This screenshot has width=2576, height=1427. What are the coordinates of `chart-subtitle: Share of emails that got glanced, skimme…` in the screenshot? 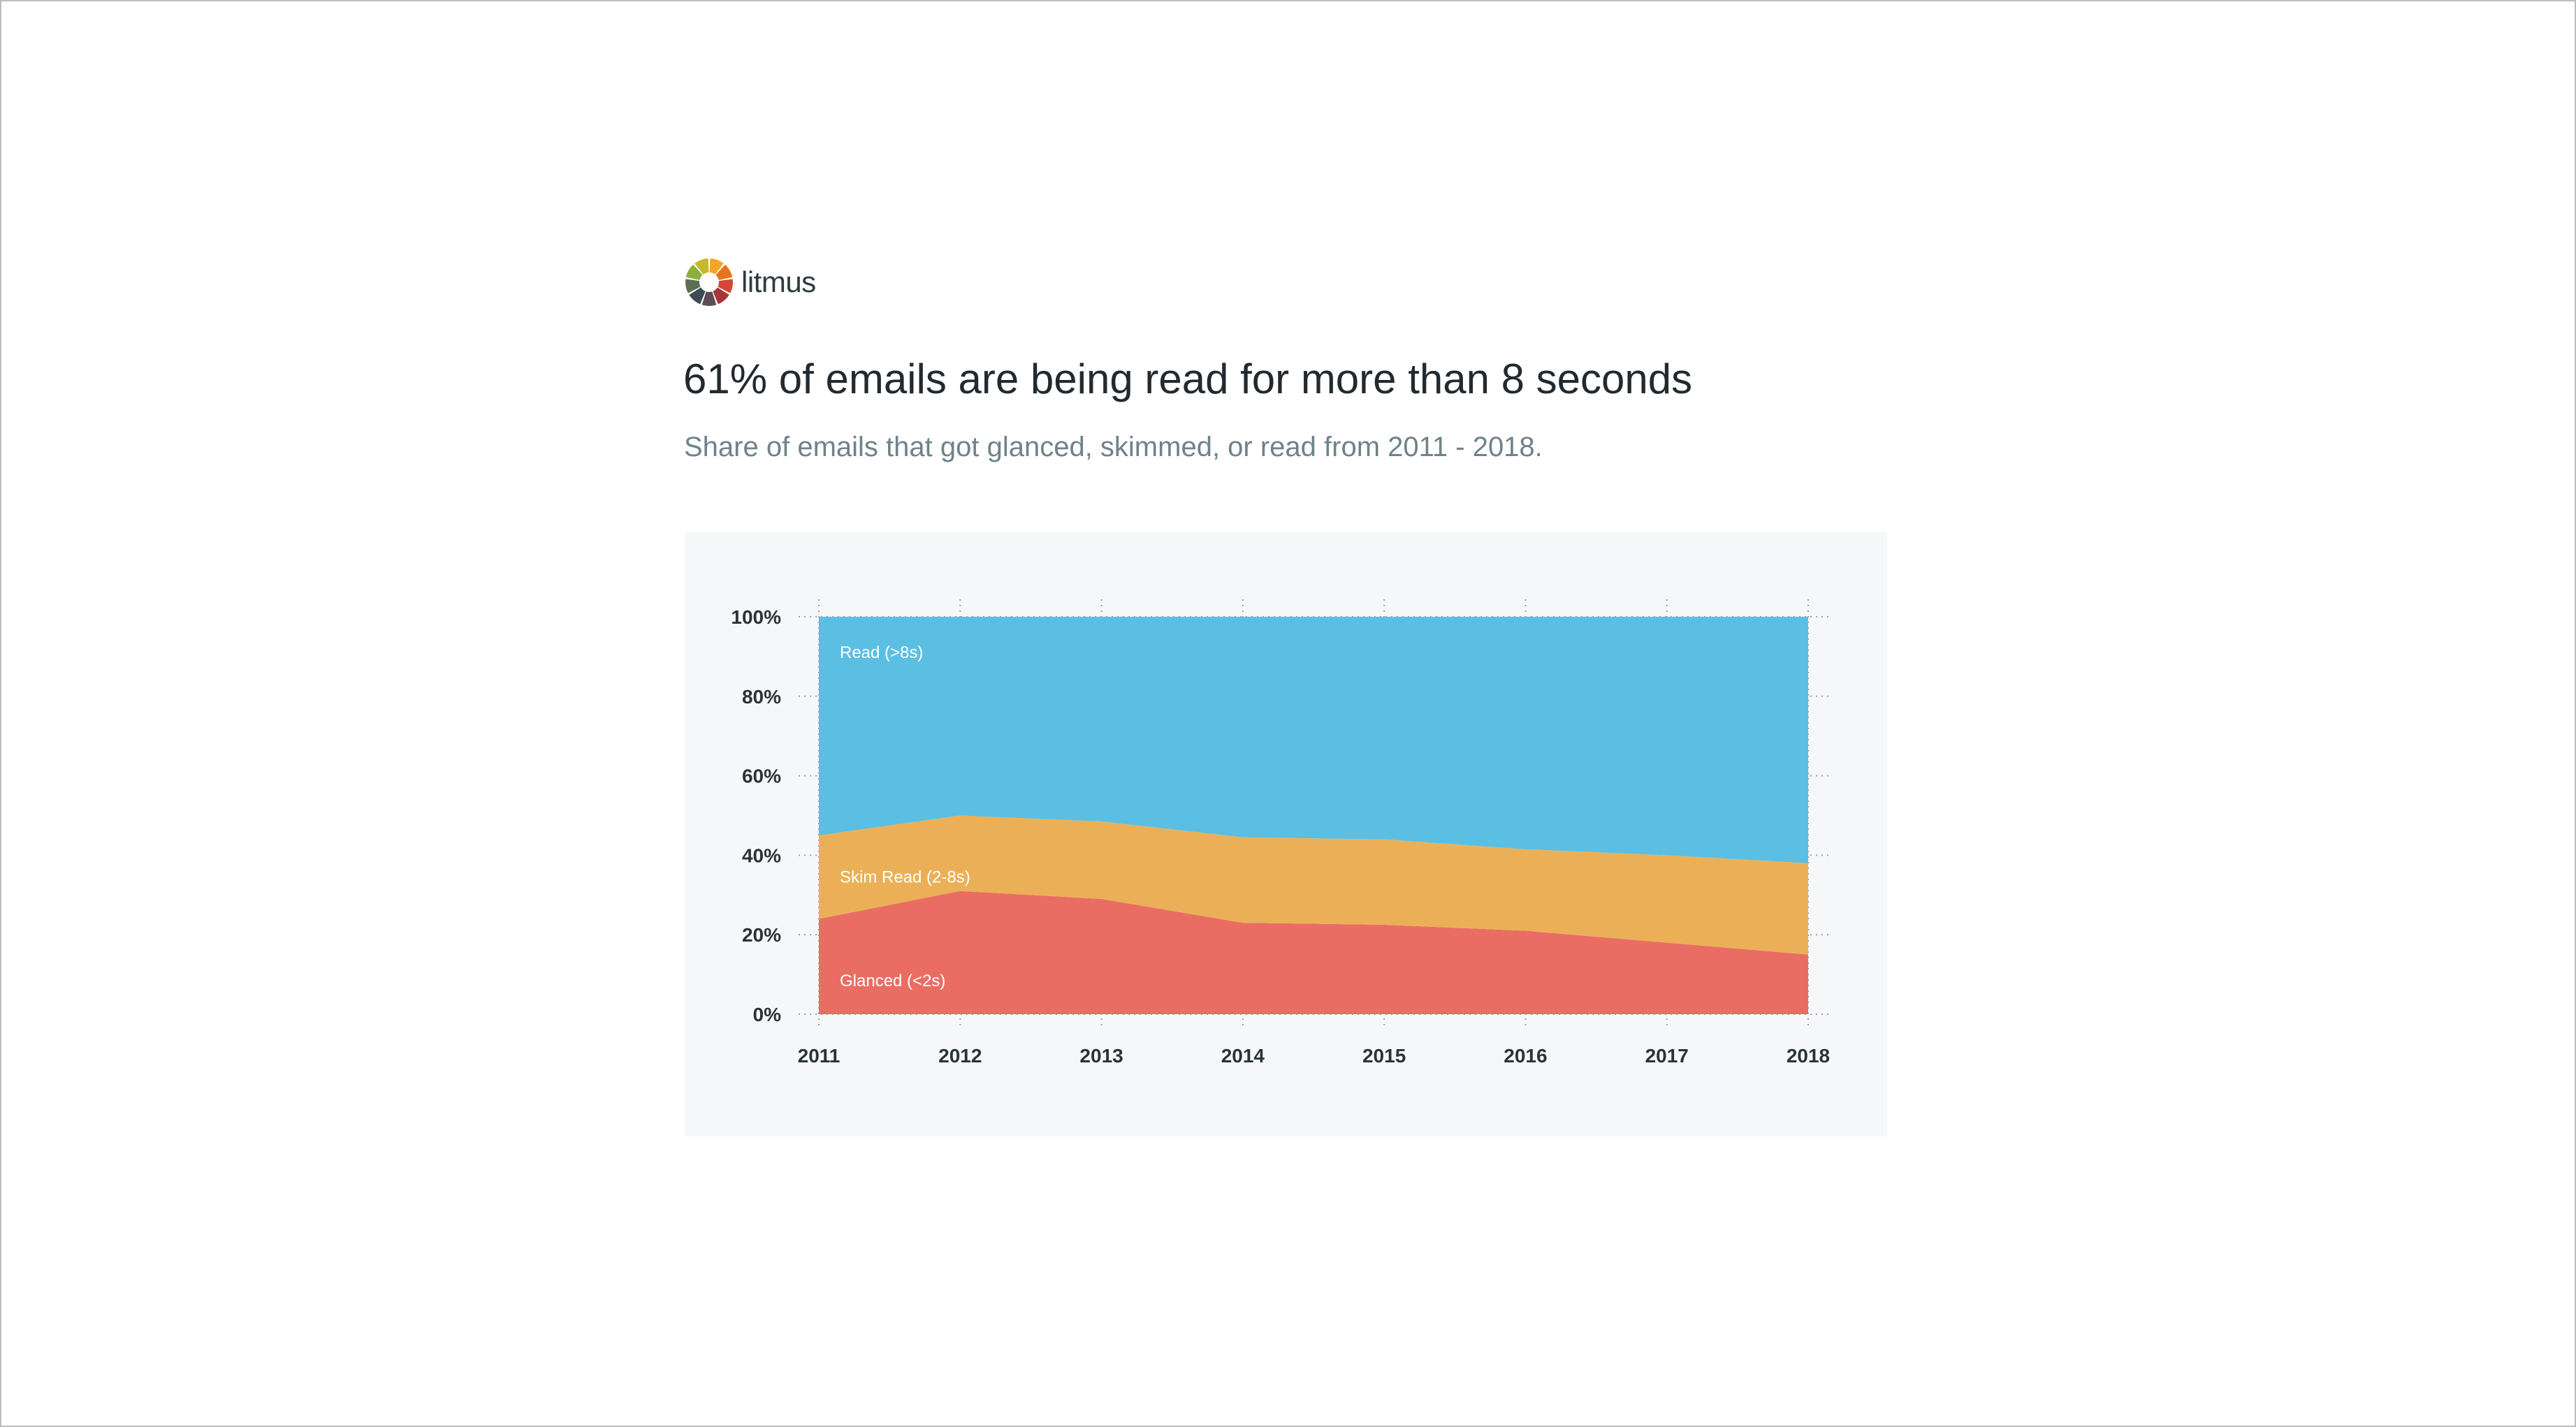 It's located at (1113, 447).